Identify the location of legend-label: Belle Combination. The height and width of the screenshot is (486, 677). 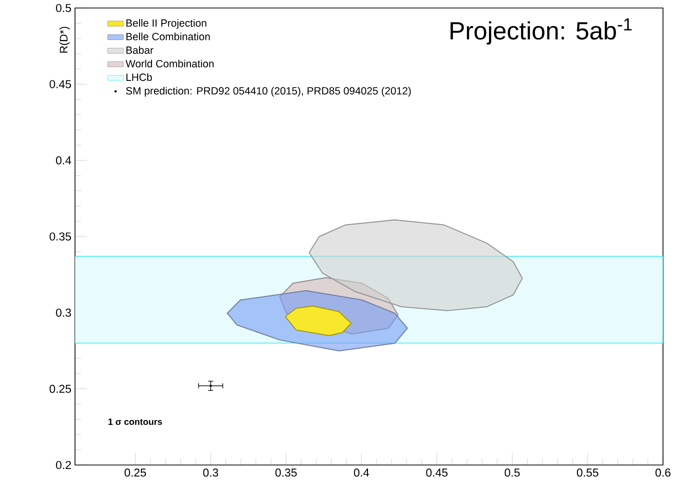
(168, 36).